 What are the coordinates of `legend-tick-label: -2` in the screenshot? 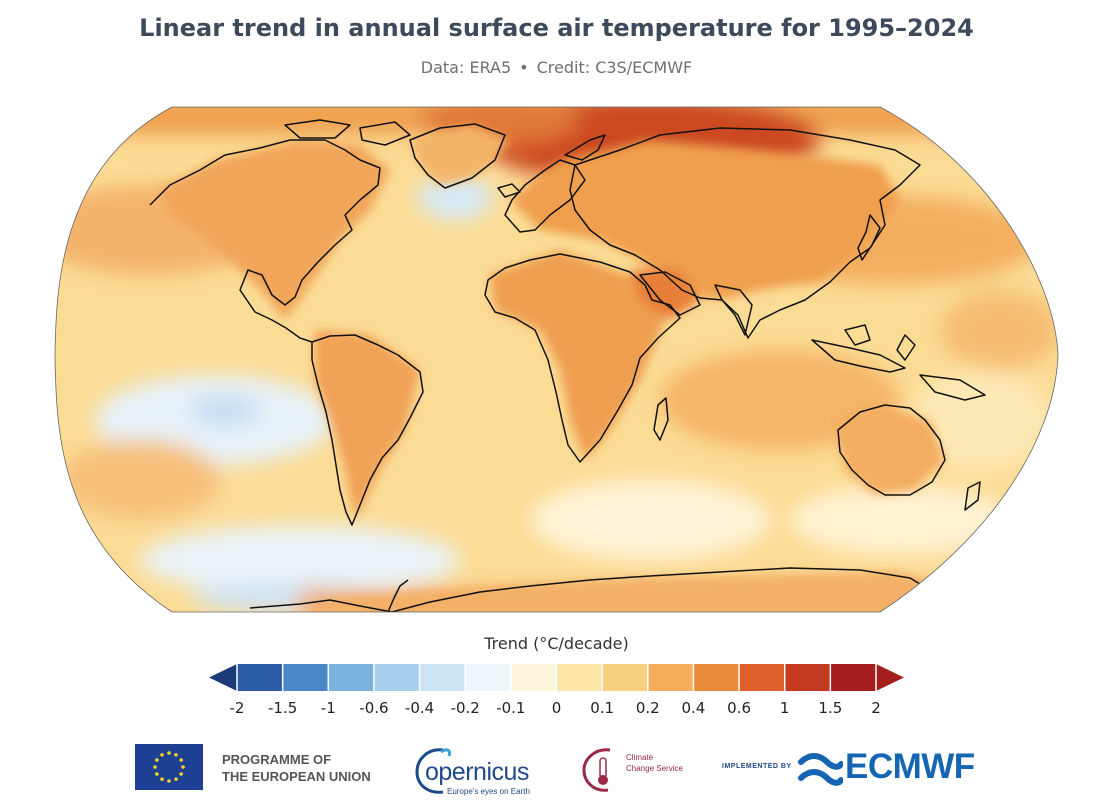 It's located at (237, 708).